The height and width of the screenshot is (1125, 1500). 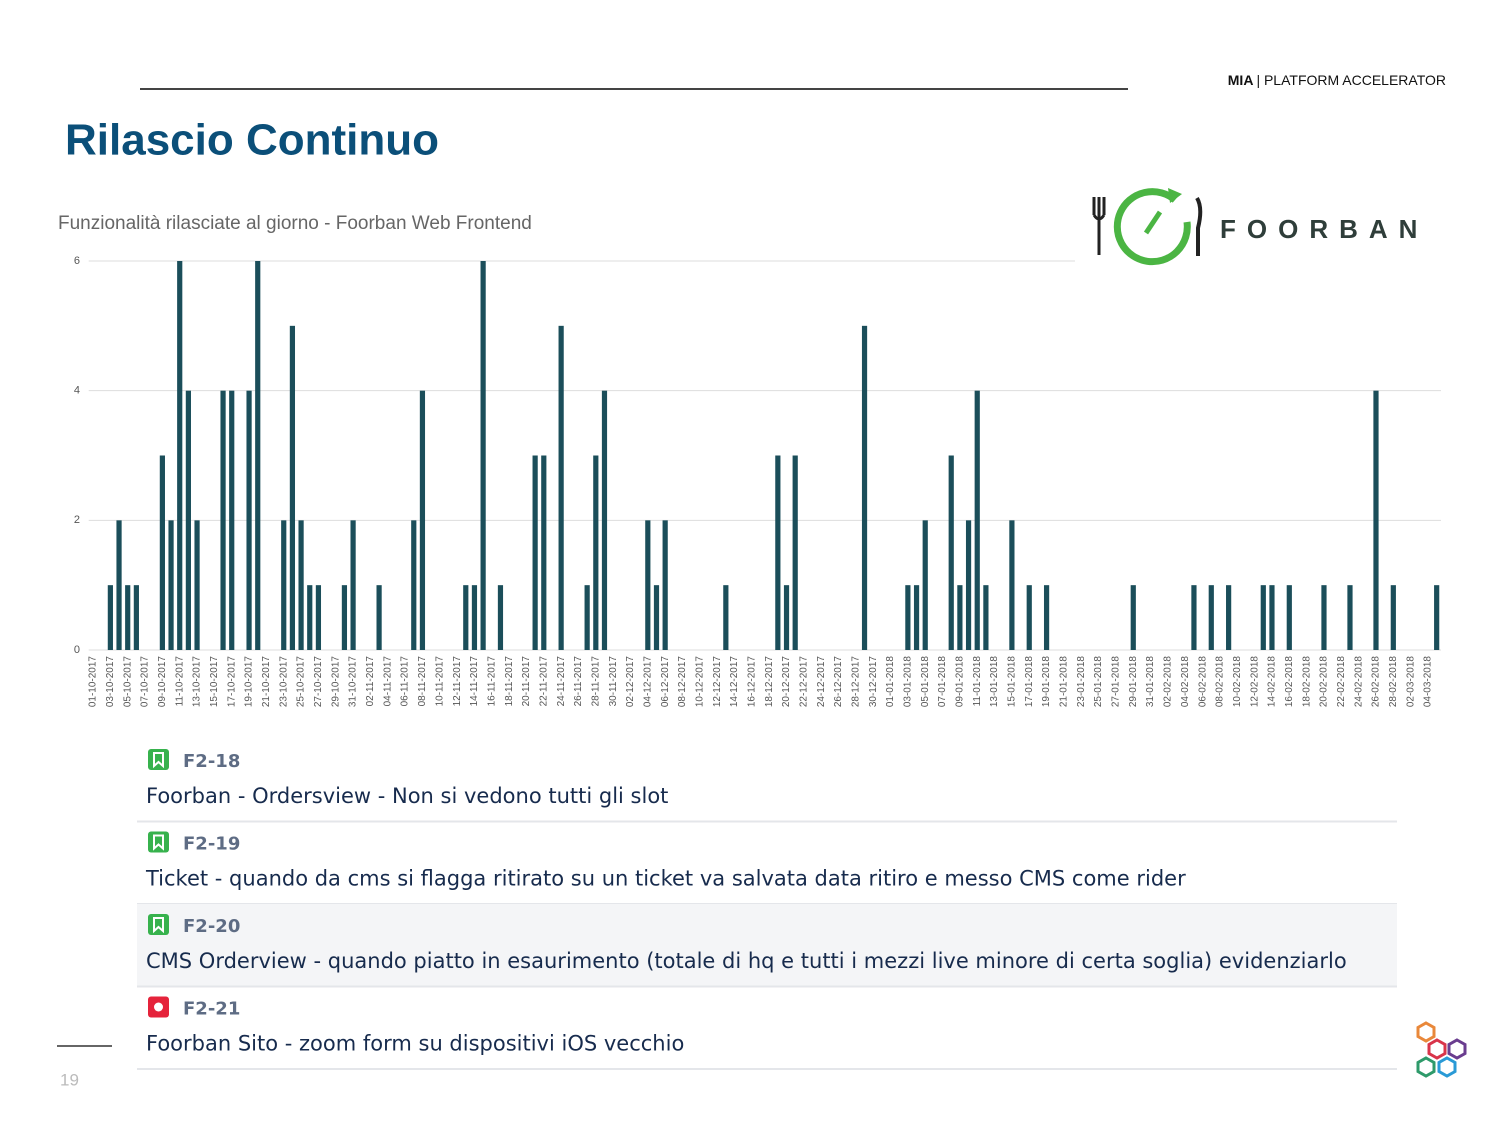 What do you see at coordinates (1029, 682) in the screenshot?
I see `x-tick-label: 17-01-2018` at bounding box center [1029, 682].